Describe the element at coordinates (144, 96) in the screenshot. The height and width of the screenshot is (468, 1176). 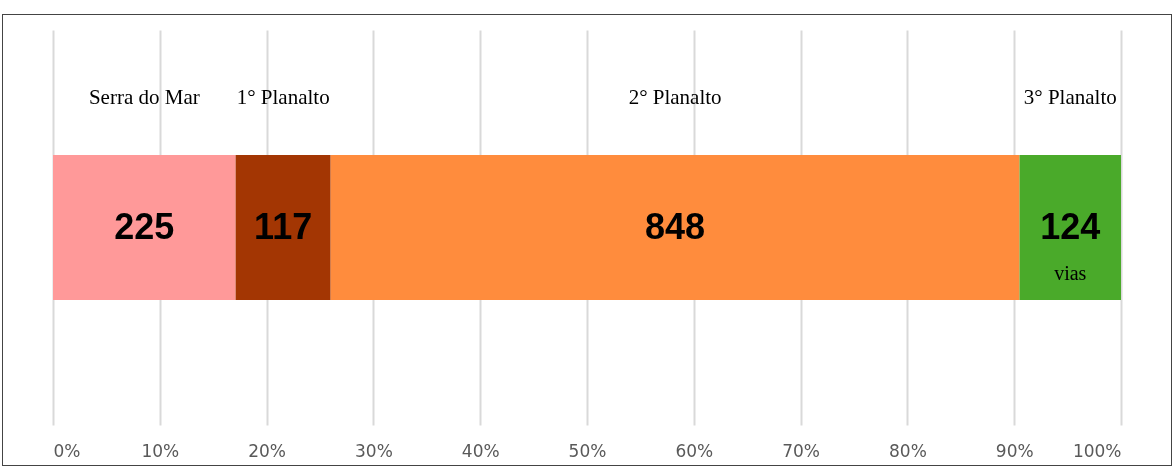
I see `text: Serra do Mar` at that location.